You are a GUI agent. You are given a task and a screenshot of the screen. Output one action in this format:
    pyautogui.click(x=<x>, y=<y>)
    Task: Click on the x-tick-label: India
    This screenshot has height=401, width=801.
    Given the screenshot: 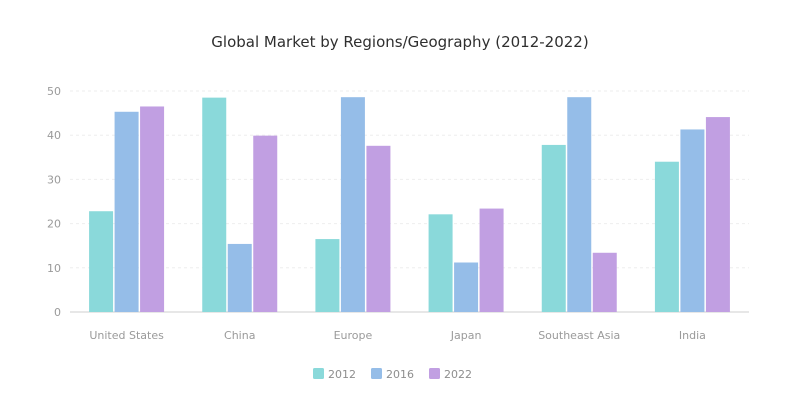 What is the action you would take?
    pyautogui.click(x=692, y=335)
    